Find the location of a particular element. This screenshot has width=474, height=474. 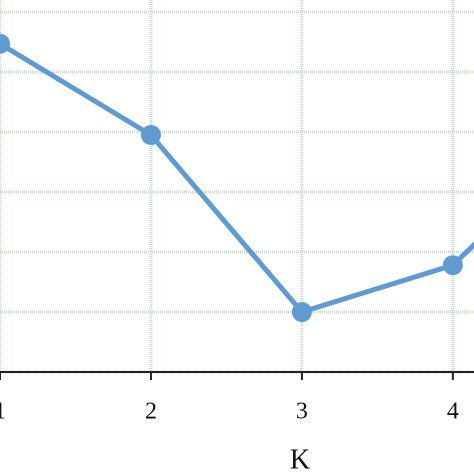

x-tick-label: 1 is located at coordinates (3, 412).